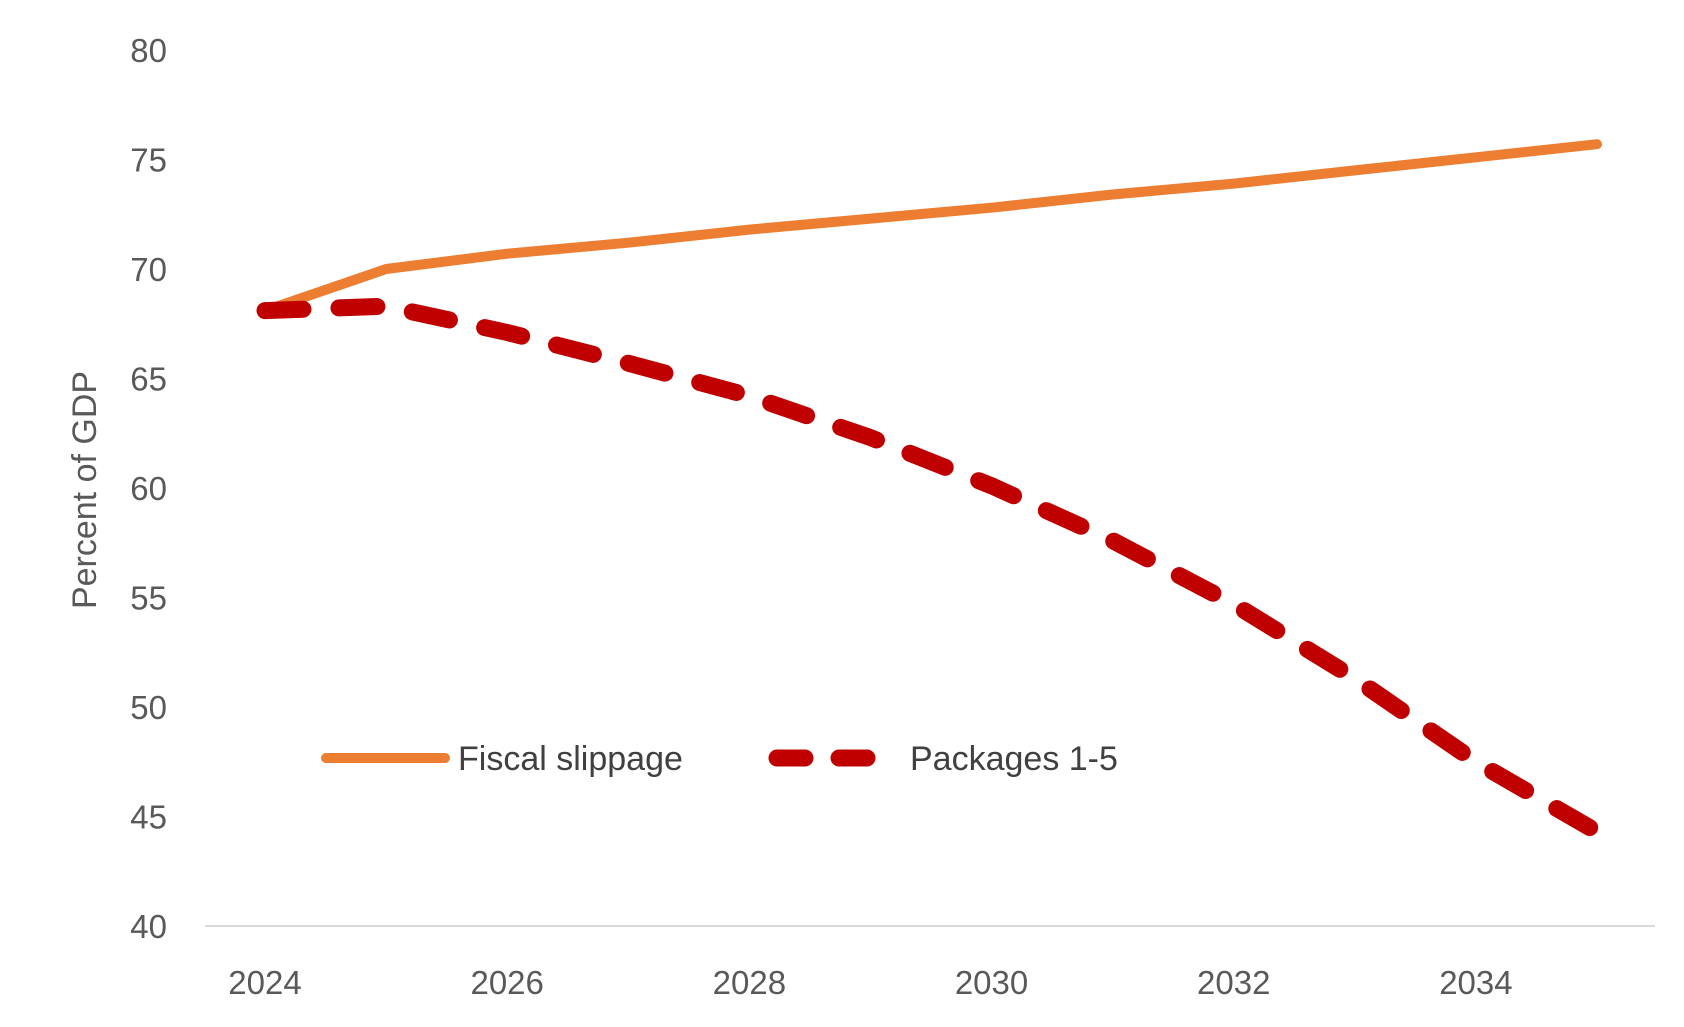  I want to click on x-tick-label: 2034, so click(1475, 982).